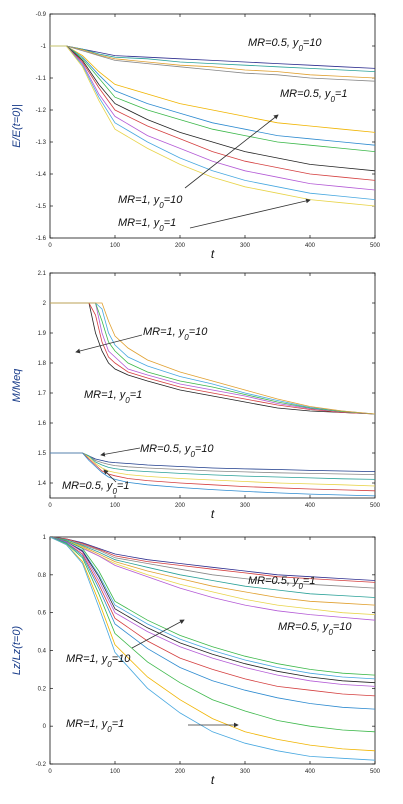 Image resolution: width=403 pixels, height=804 pixels. I want to click on y-tick-label: 1.4, so click(42, 484).